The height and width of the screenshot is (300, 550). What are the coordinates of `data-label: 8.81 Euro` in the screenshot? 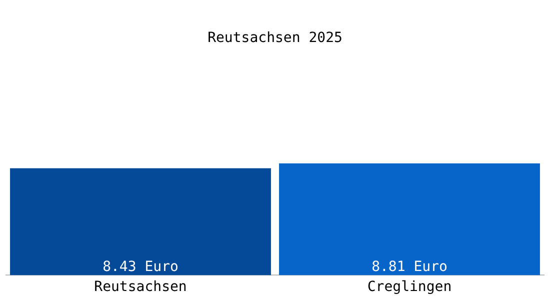 It's located at (410, 266).